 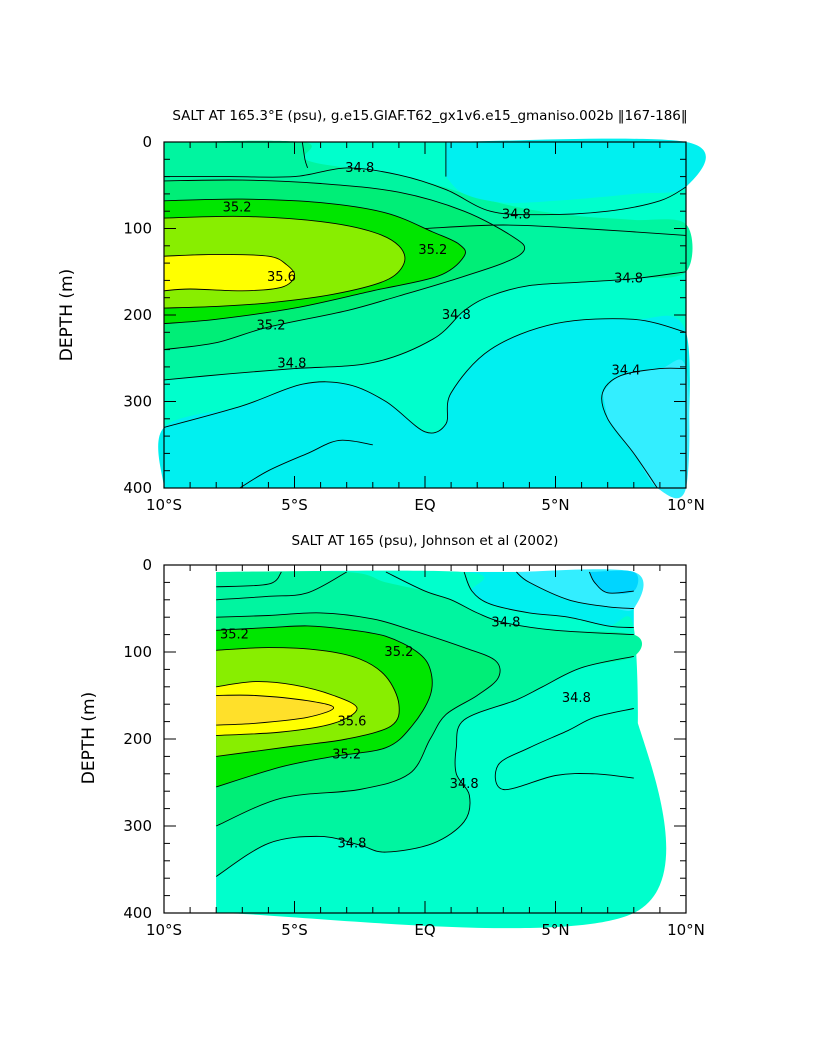 What do you see at coordinates (137, 652) in the screenshot?
I see `panel2-y-tick-label: 100` at bounding box center [137, 652].